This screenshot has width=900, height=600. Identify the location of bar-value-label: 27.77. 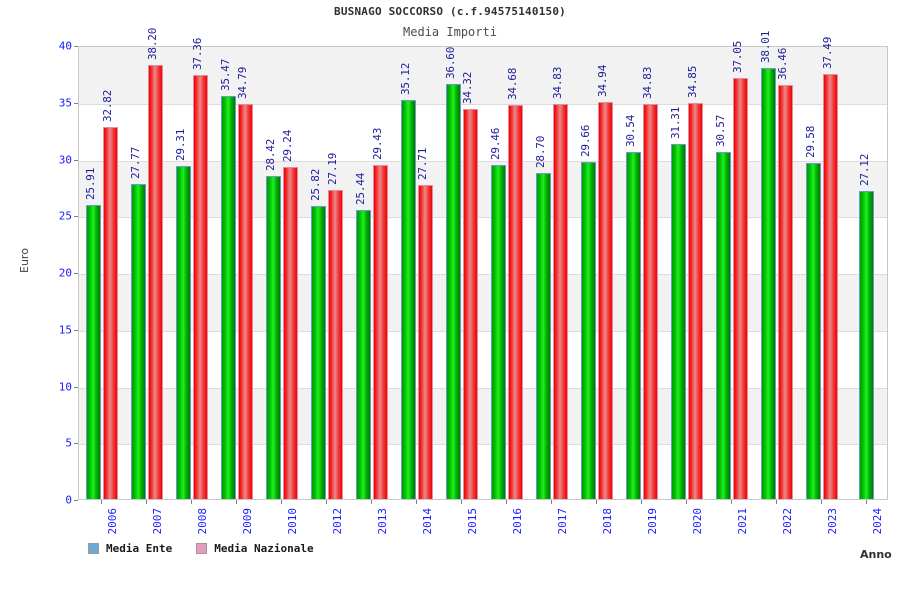
(135, 162).